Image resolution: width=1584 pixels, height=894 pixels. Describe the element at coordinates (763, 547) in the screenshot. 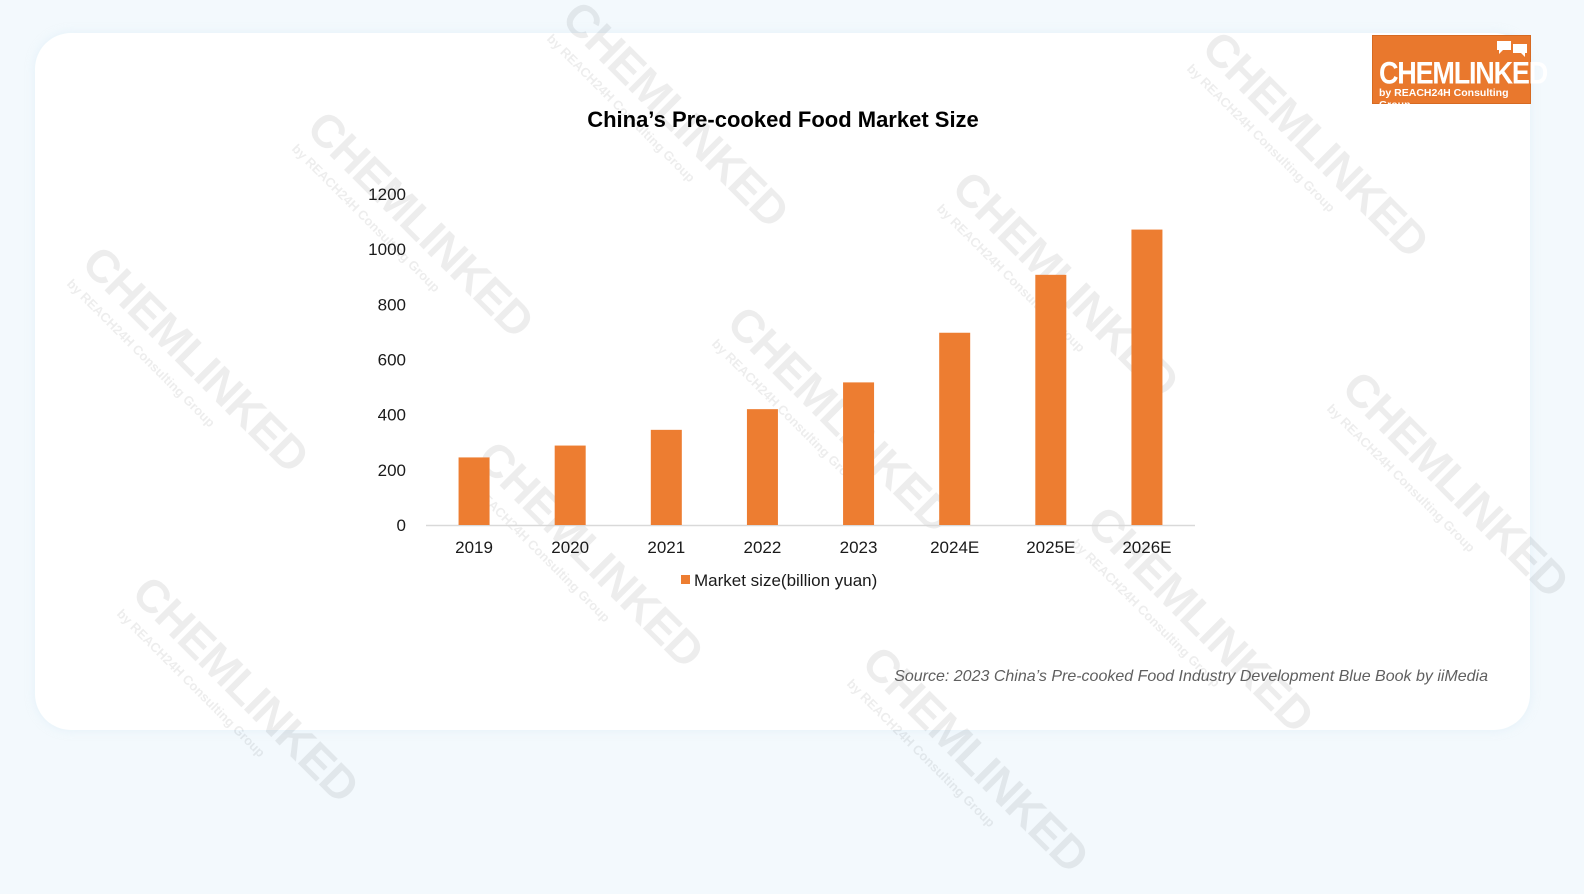

I see `x-tick-label: 2022` at that location.